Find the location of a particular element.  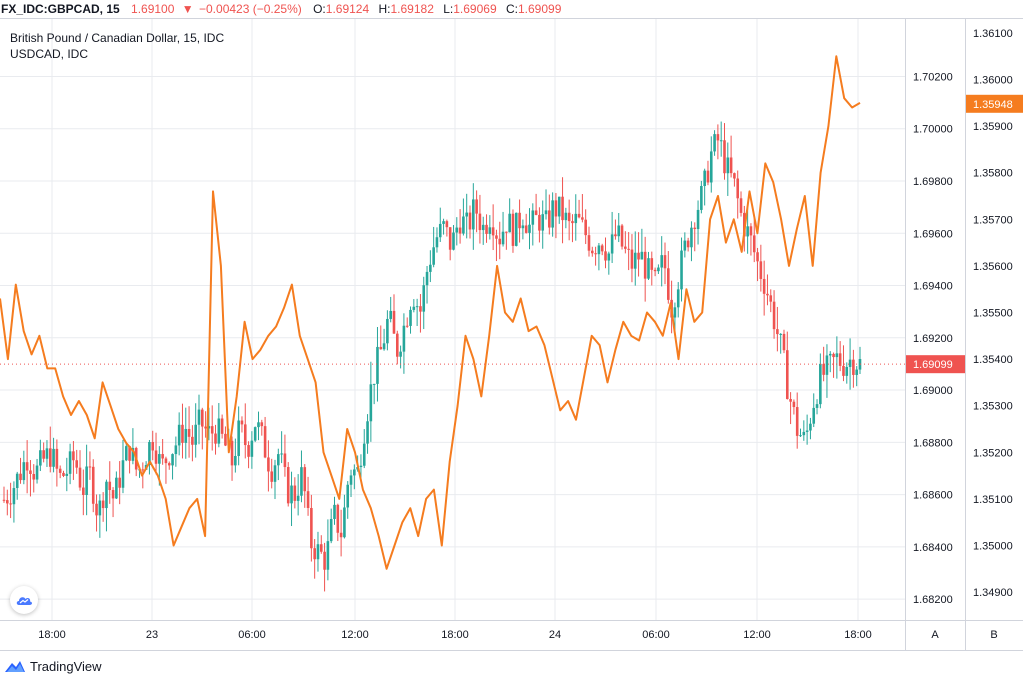

close-value: 1.69099 is located at coordinates (539, 9).